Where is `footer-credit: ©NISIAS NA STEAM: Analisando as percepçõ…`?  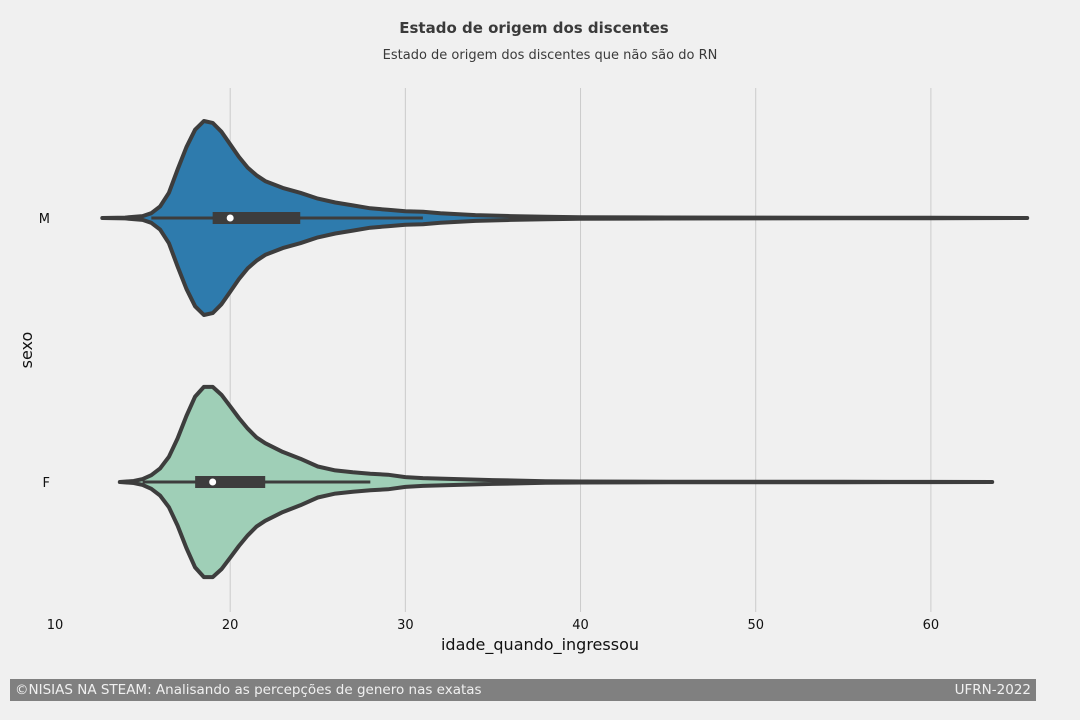 footer-credit: ©NISIAS NA STEAM: Analisando as percepçõ… is located at coordinates (248, 690).